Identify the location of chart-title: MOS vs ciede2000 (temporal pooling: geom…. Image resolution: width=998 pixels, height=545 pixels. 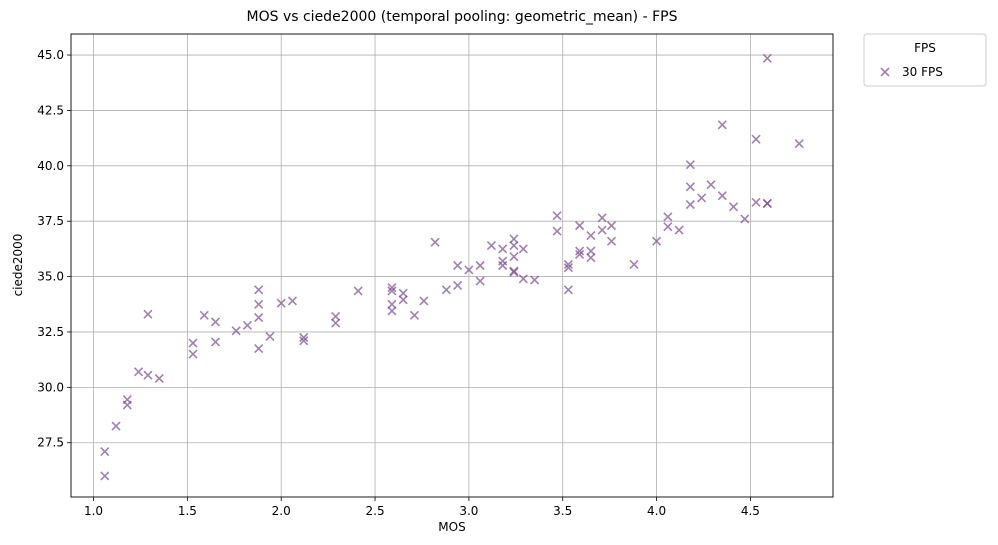
(462, 17).